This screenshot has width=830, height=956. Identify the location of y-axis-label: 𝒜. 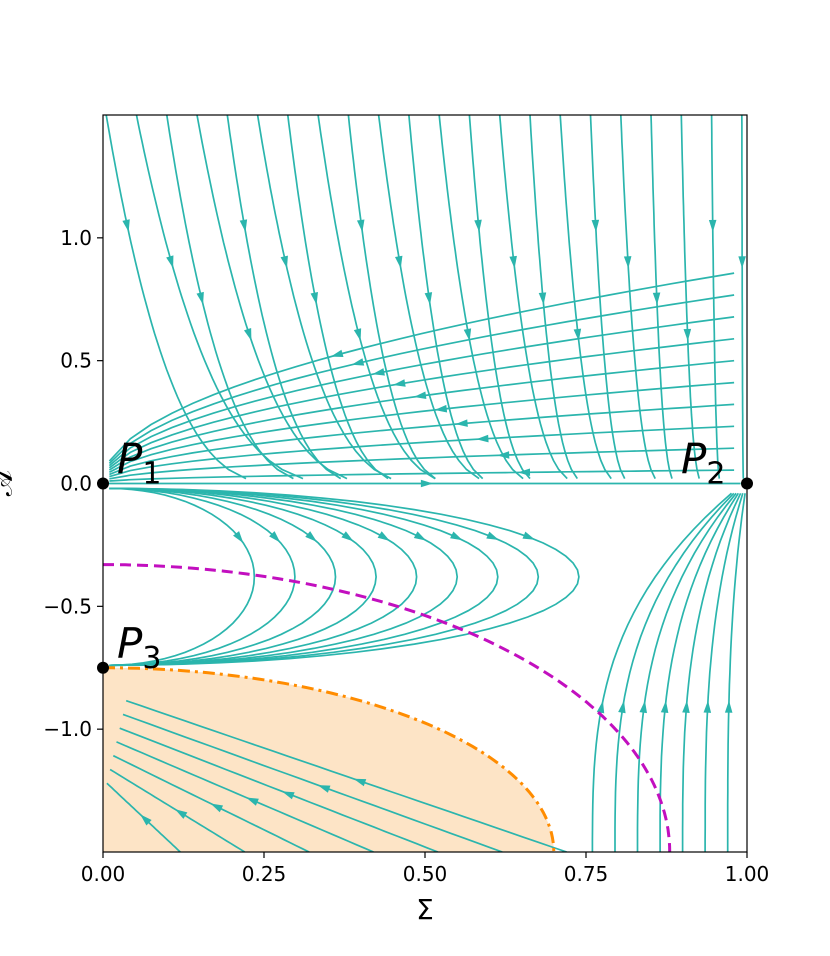
(9, 481).